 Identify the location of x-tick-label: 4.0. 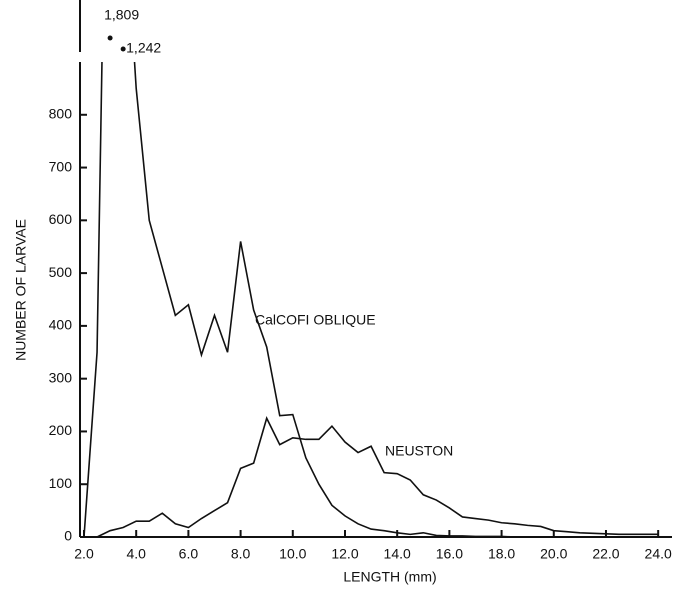
(136, 554).